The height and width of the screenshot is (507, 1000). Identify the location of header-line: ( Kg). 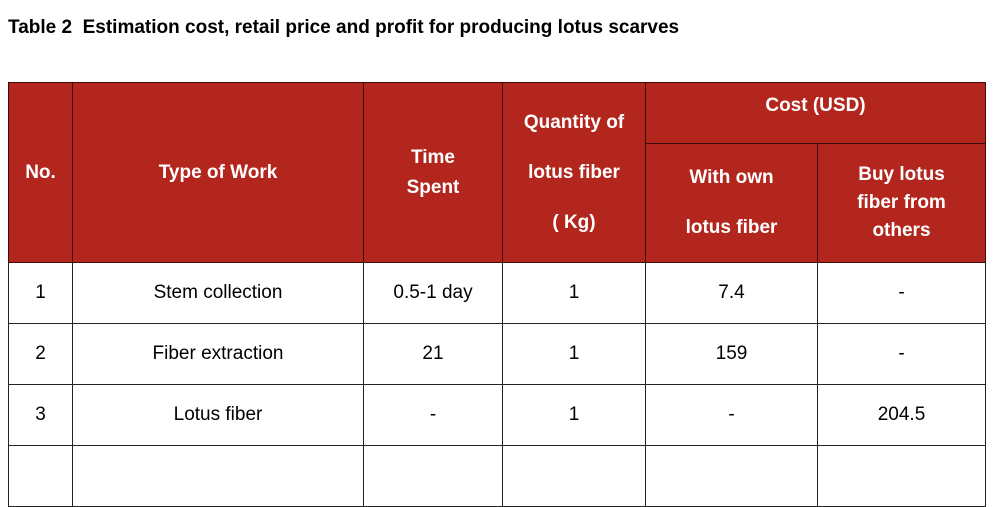
(574, 222).